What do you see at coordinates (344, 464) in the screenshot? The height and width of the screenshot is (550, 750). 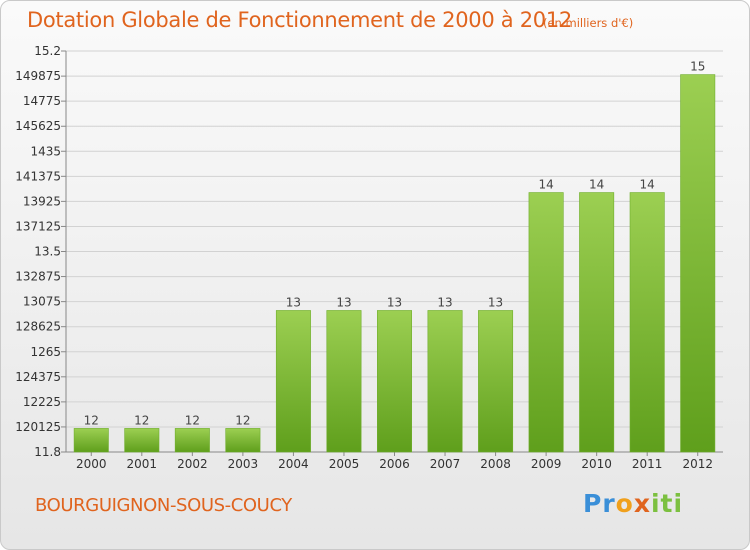 I see `x-tick-label: 2005` at bounding box center [344, 464].